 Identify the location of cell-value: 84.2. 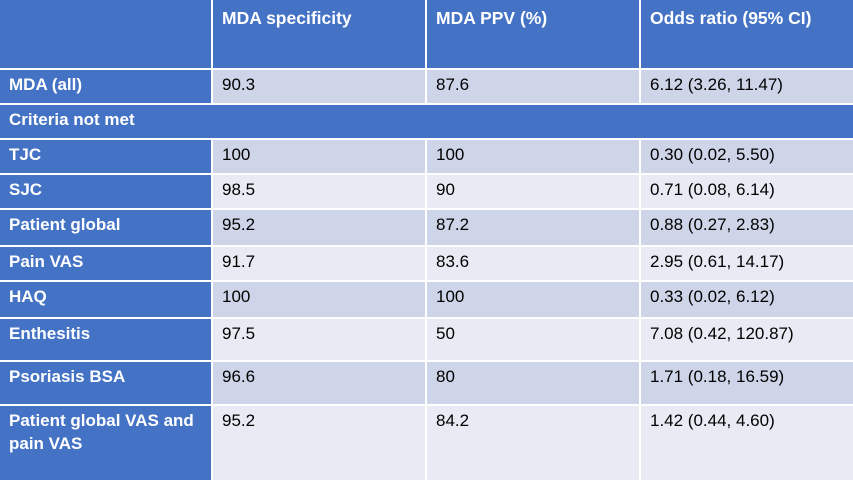
(533, 443).